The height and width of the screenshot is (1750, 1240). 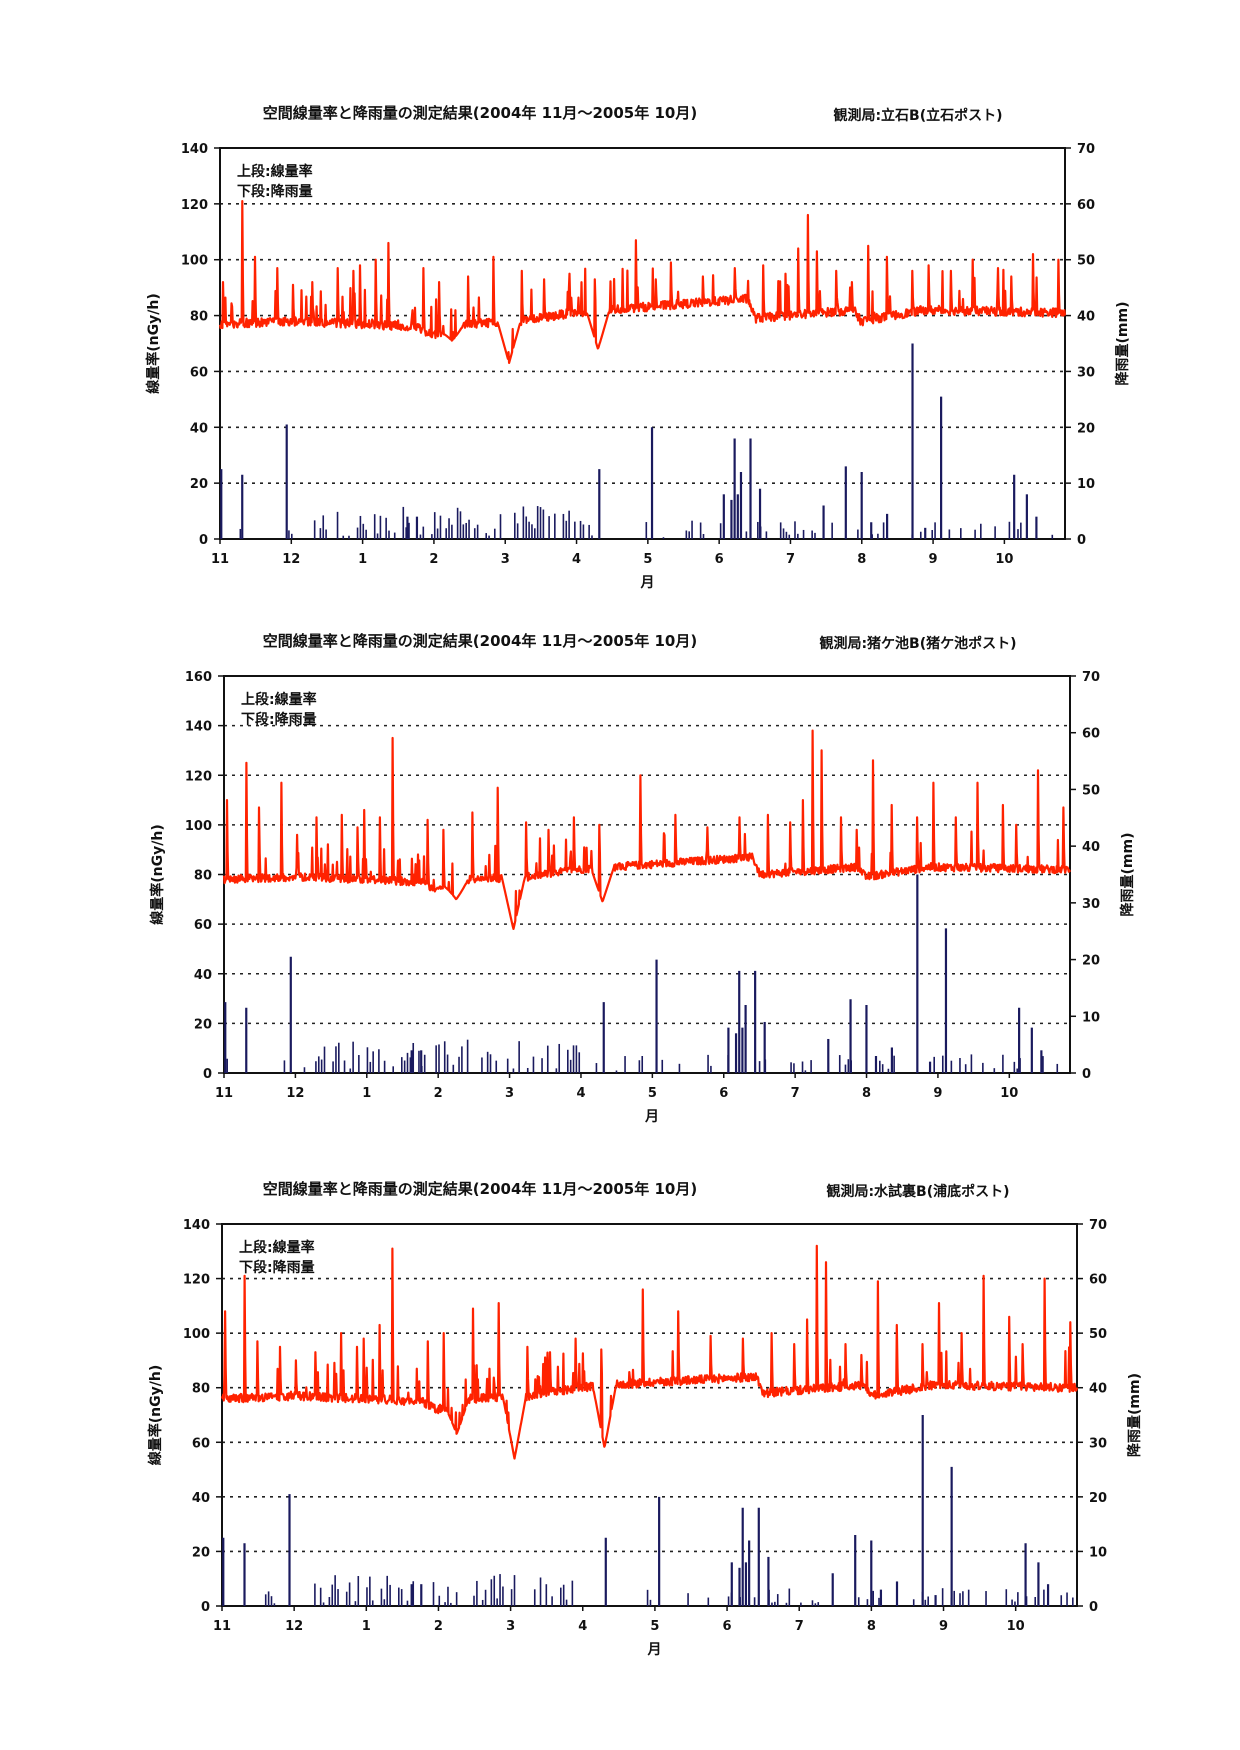 What do you see at coordinates (917, 1191) in the screenshot?
I see `station-label: 観測局:水試裏B(浦底ポスト)` at bounding box center [917, 1191].